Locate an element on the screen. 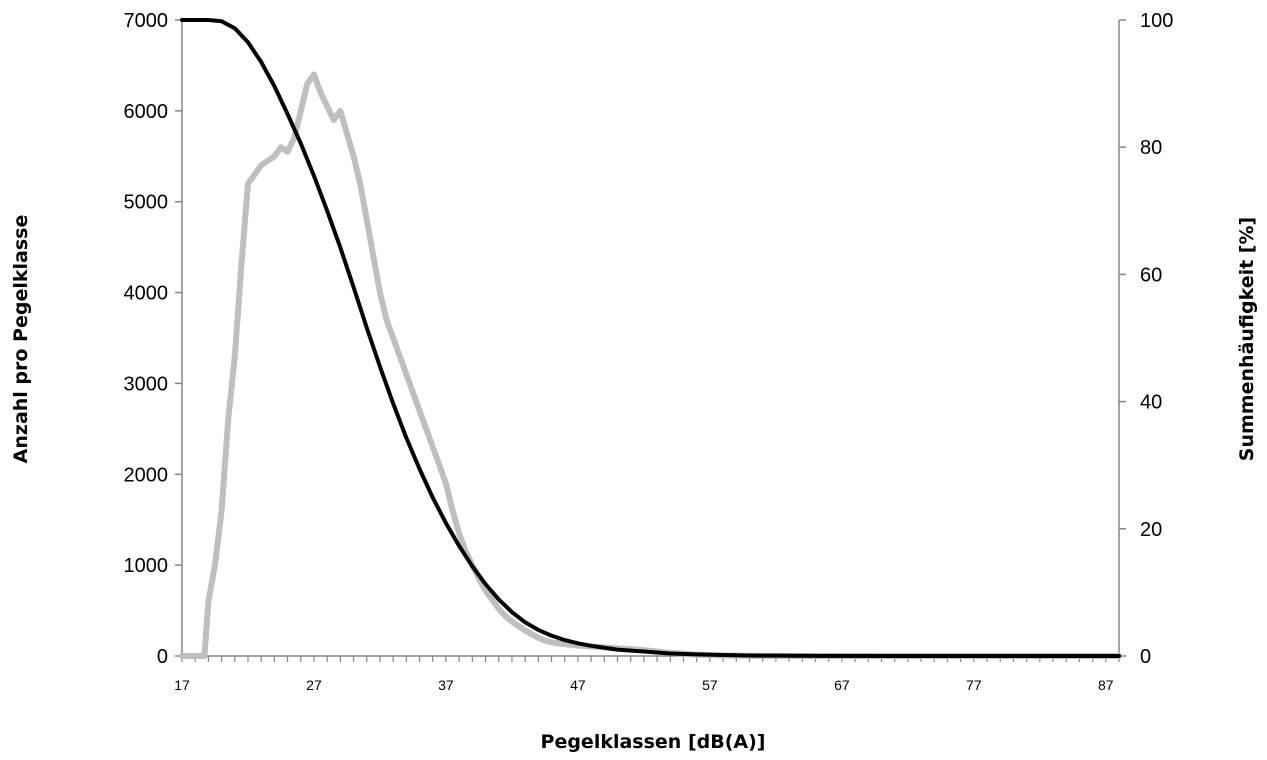  left-tick-label: 2000 is located at coordinates (146, 475).